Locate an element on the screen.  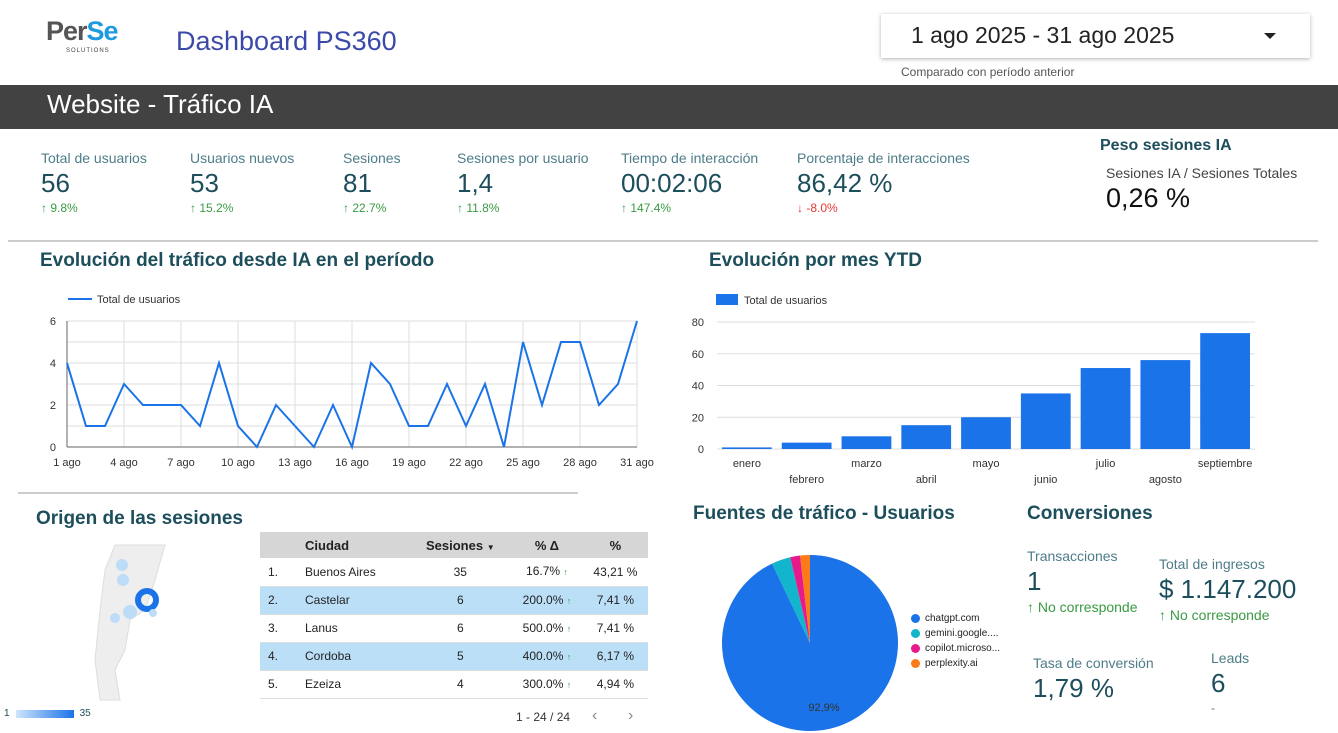
col-sesiones: Sesiones ▼ is located at coordinates (461, 545).